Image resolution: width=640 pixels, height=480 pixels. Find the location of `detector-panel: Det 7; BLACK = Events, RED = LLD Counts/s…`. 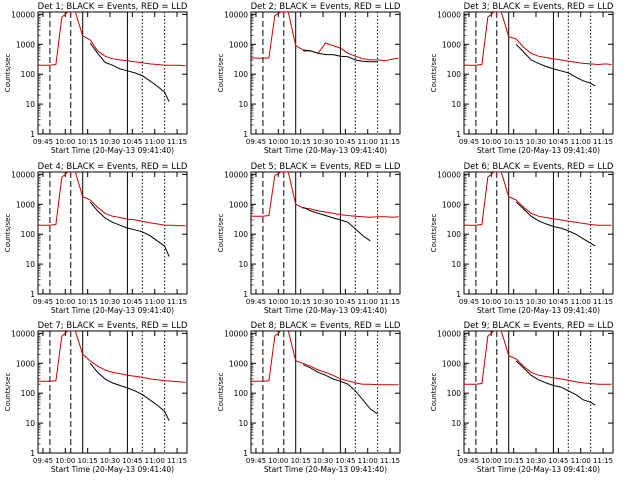

detector-panel: Det 7; BLACK = Events, RED = LLD Counts/s… is located at coordinates (96, 397).